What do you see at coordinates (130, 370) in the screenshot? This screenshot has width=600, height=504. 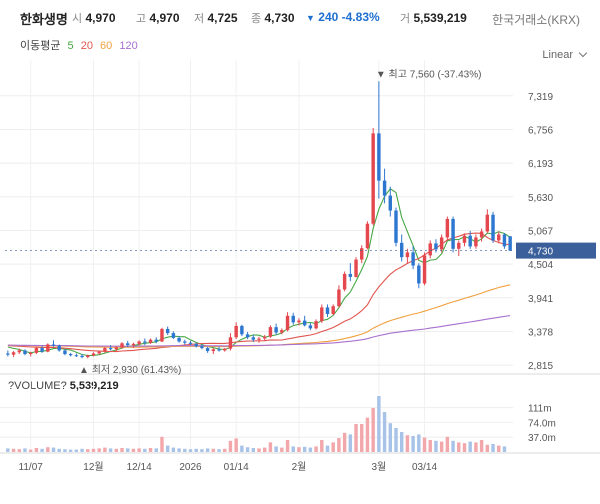 I see `min-price-annotation: ▲ 최저 2,930 (61.43%)` at bounding box center [130, 370].